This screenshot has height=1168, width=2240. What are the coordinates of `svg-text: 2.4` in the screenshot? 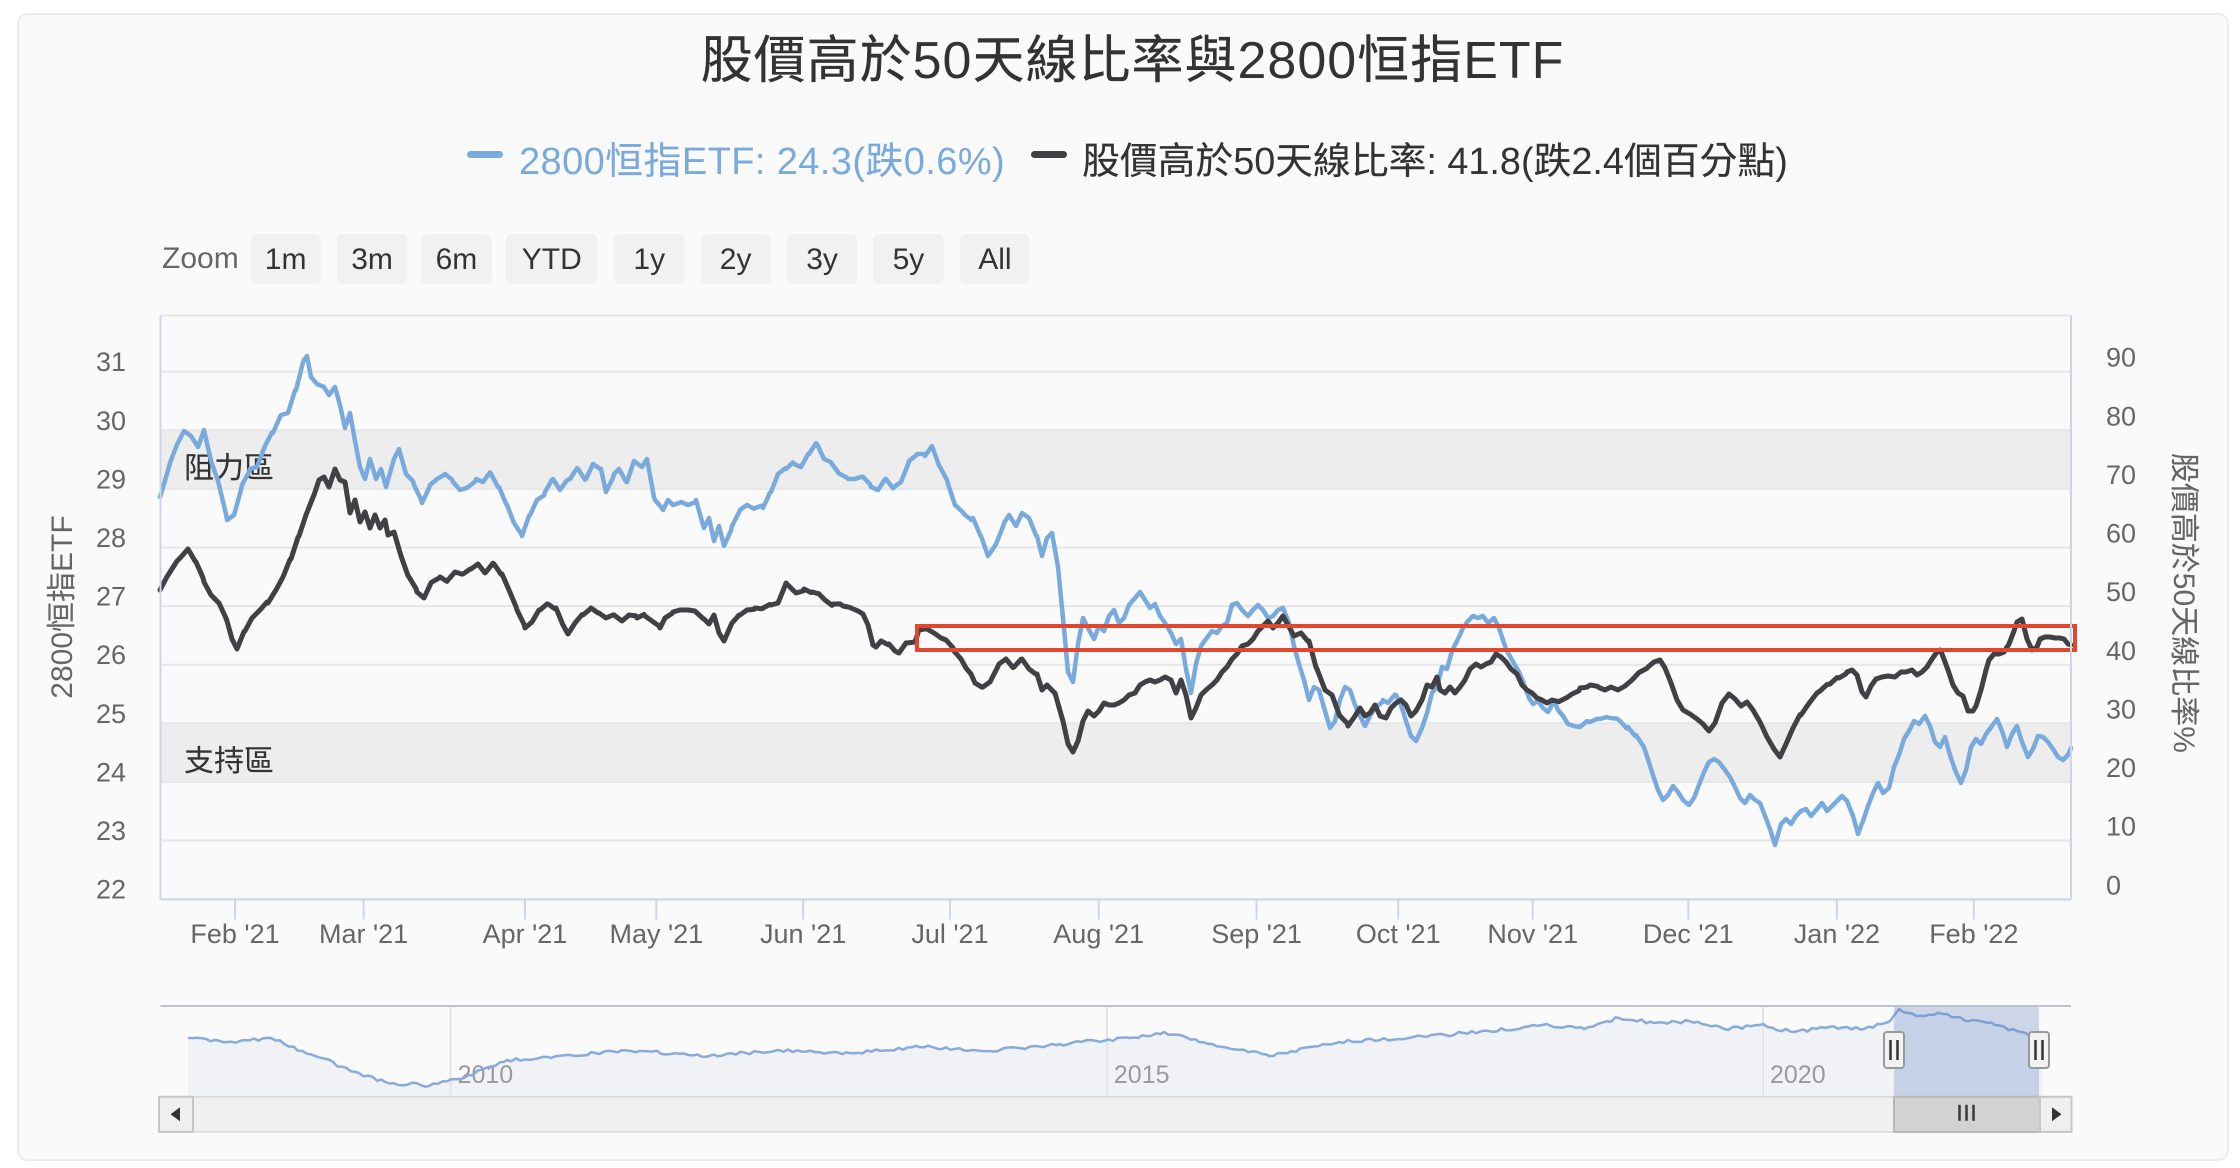 It's located at (1597, 162).